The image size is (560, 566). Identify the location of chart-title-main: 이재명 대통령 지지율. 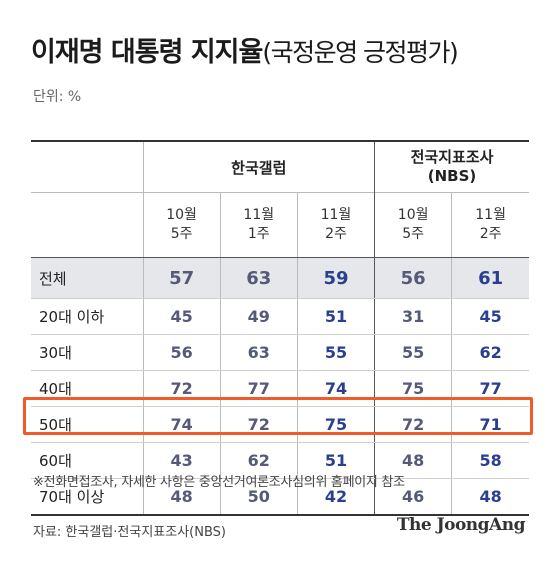
(147, 52).